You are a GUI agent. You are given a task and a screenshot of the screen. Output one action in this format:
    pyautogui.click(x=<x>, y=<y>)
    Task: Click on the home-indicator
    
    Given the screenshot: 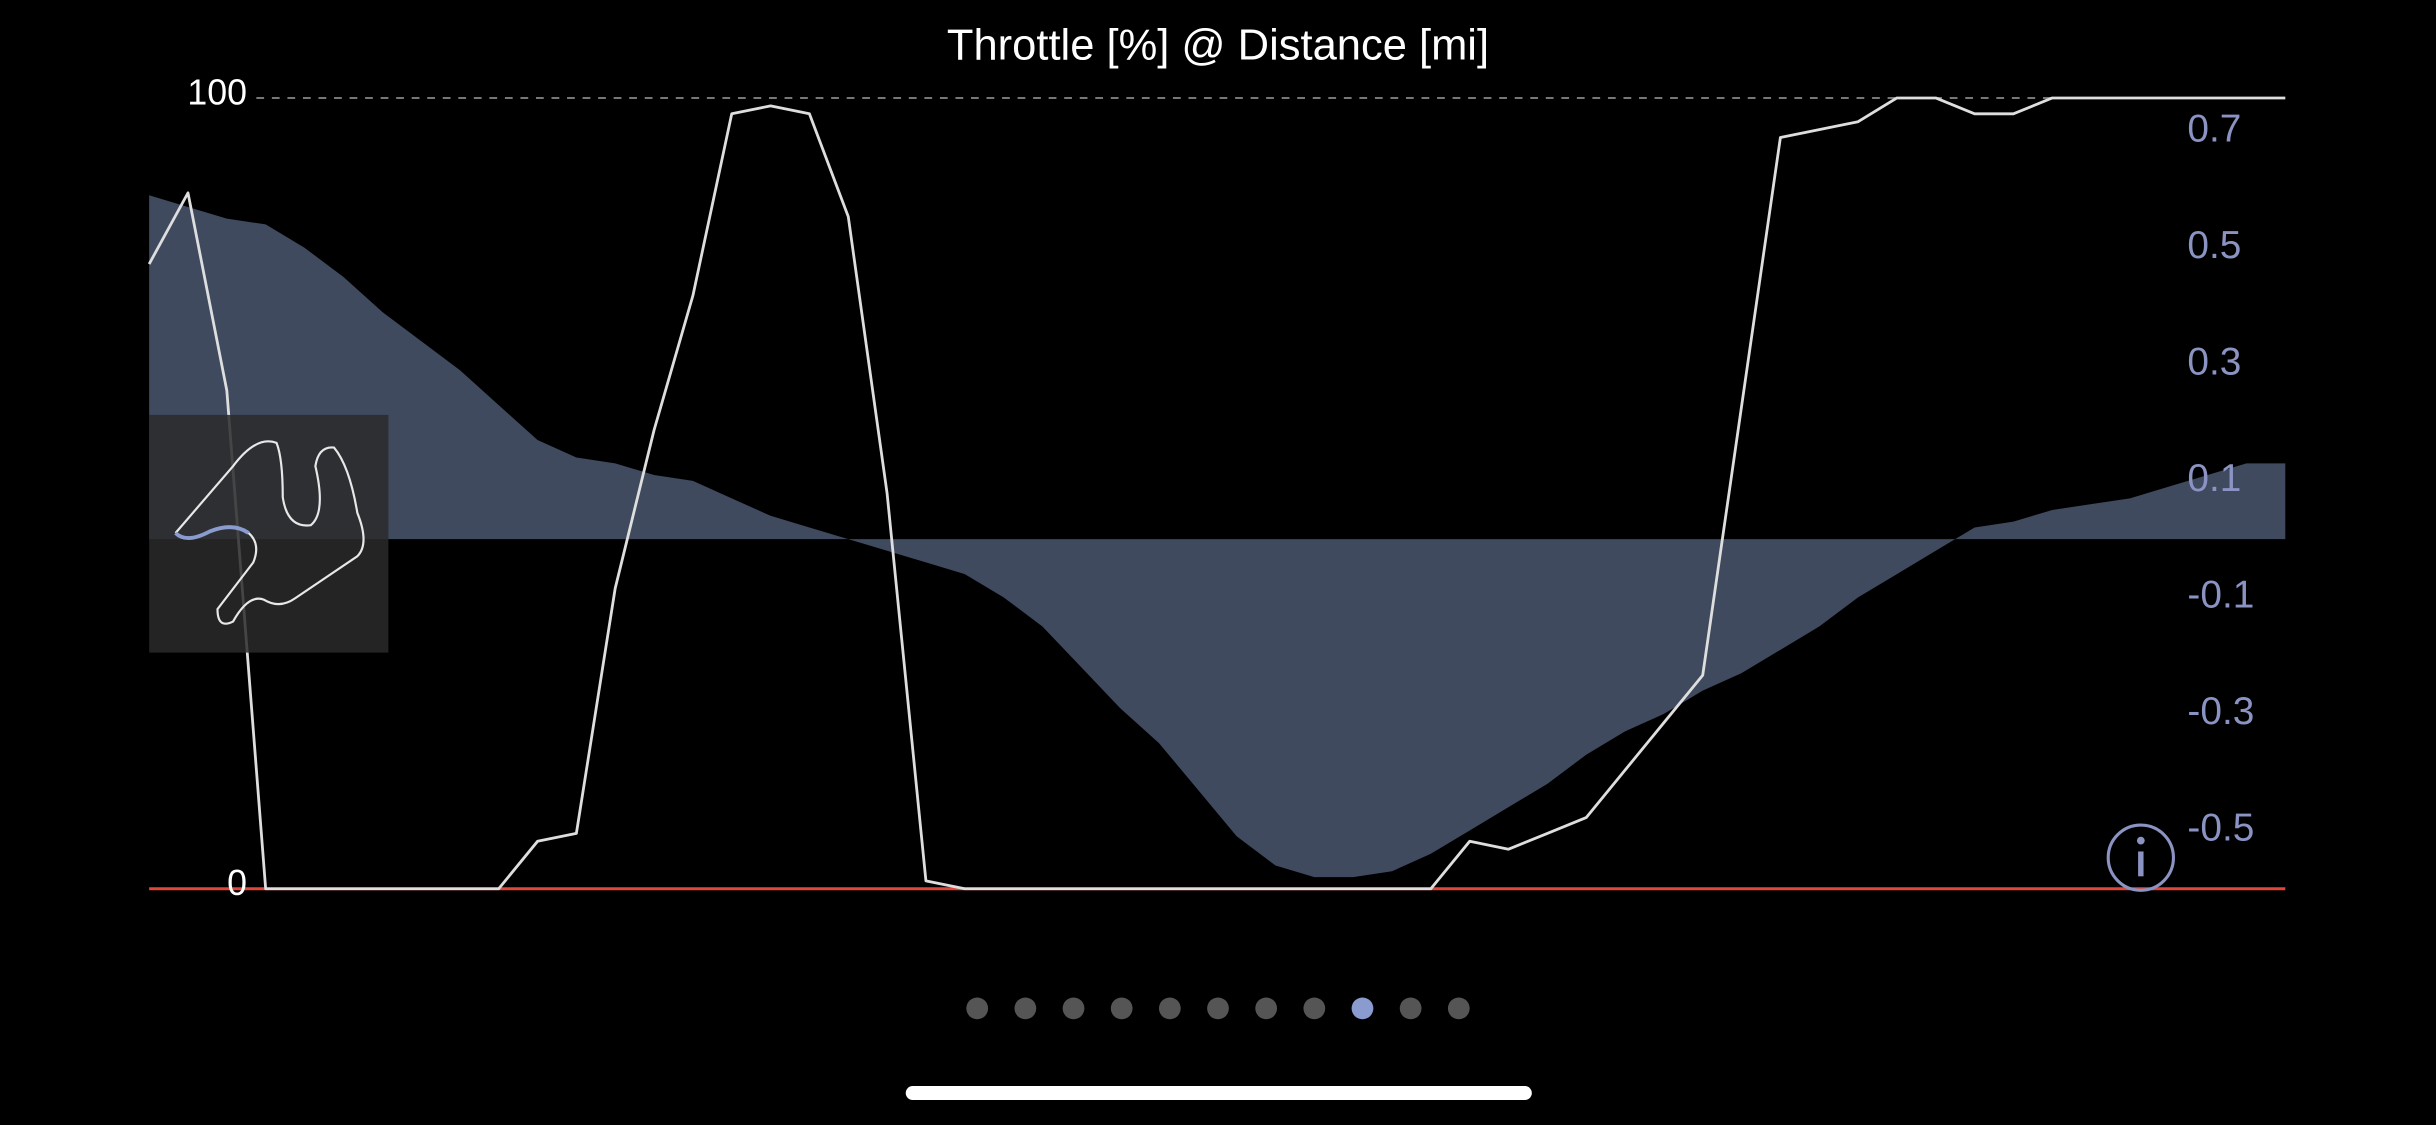 What is the action you would take?
    pyautogui.click(x=1218, y=1093)
    